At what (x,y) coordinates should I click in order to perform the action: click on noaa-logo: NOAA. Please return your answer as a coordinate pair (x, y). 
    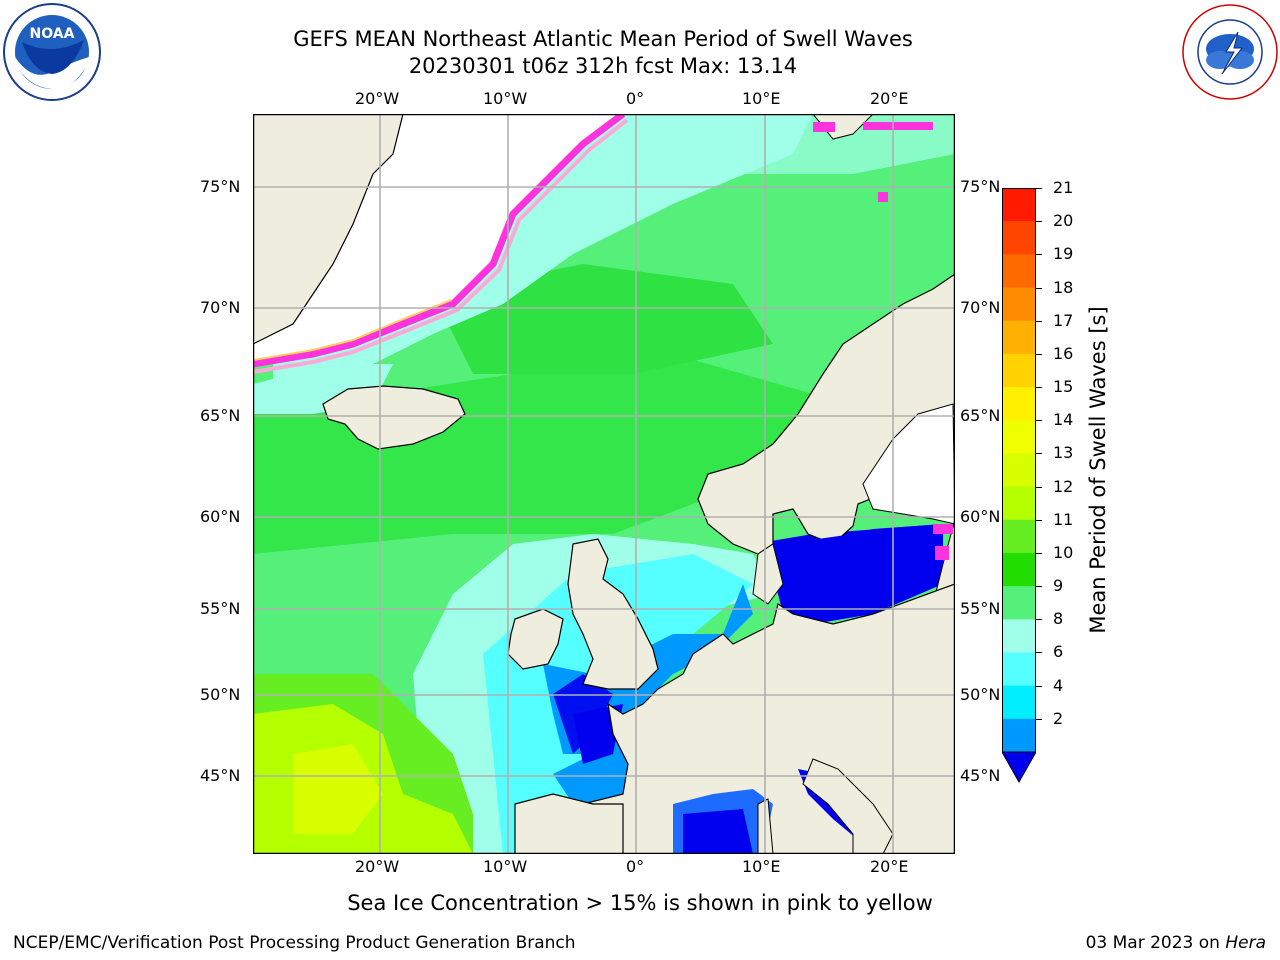
    Looking at the image, I should click on (52, 52).